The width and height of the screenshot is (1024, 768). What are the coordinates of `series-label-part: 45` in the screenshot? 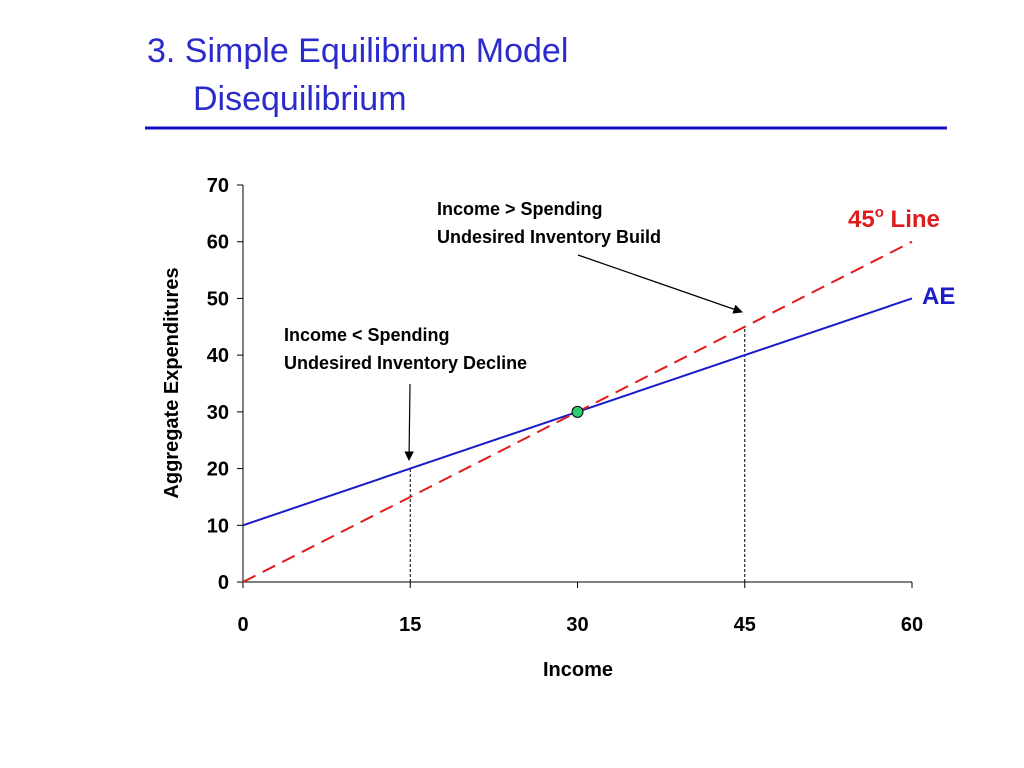 It's located at (861, 219).